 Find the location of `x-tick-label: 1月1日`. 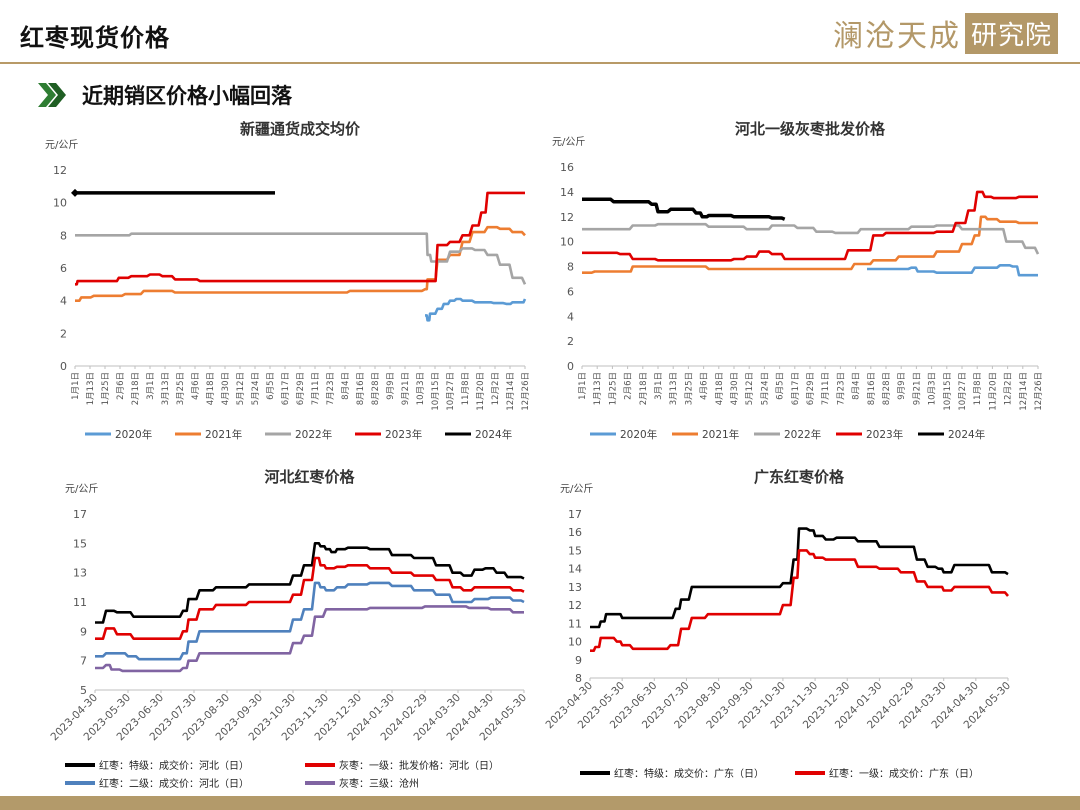

x-tick-label: 1月1日 is located at coordinates (583, 386).